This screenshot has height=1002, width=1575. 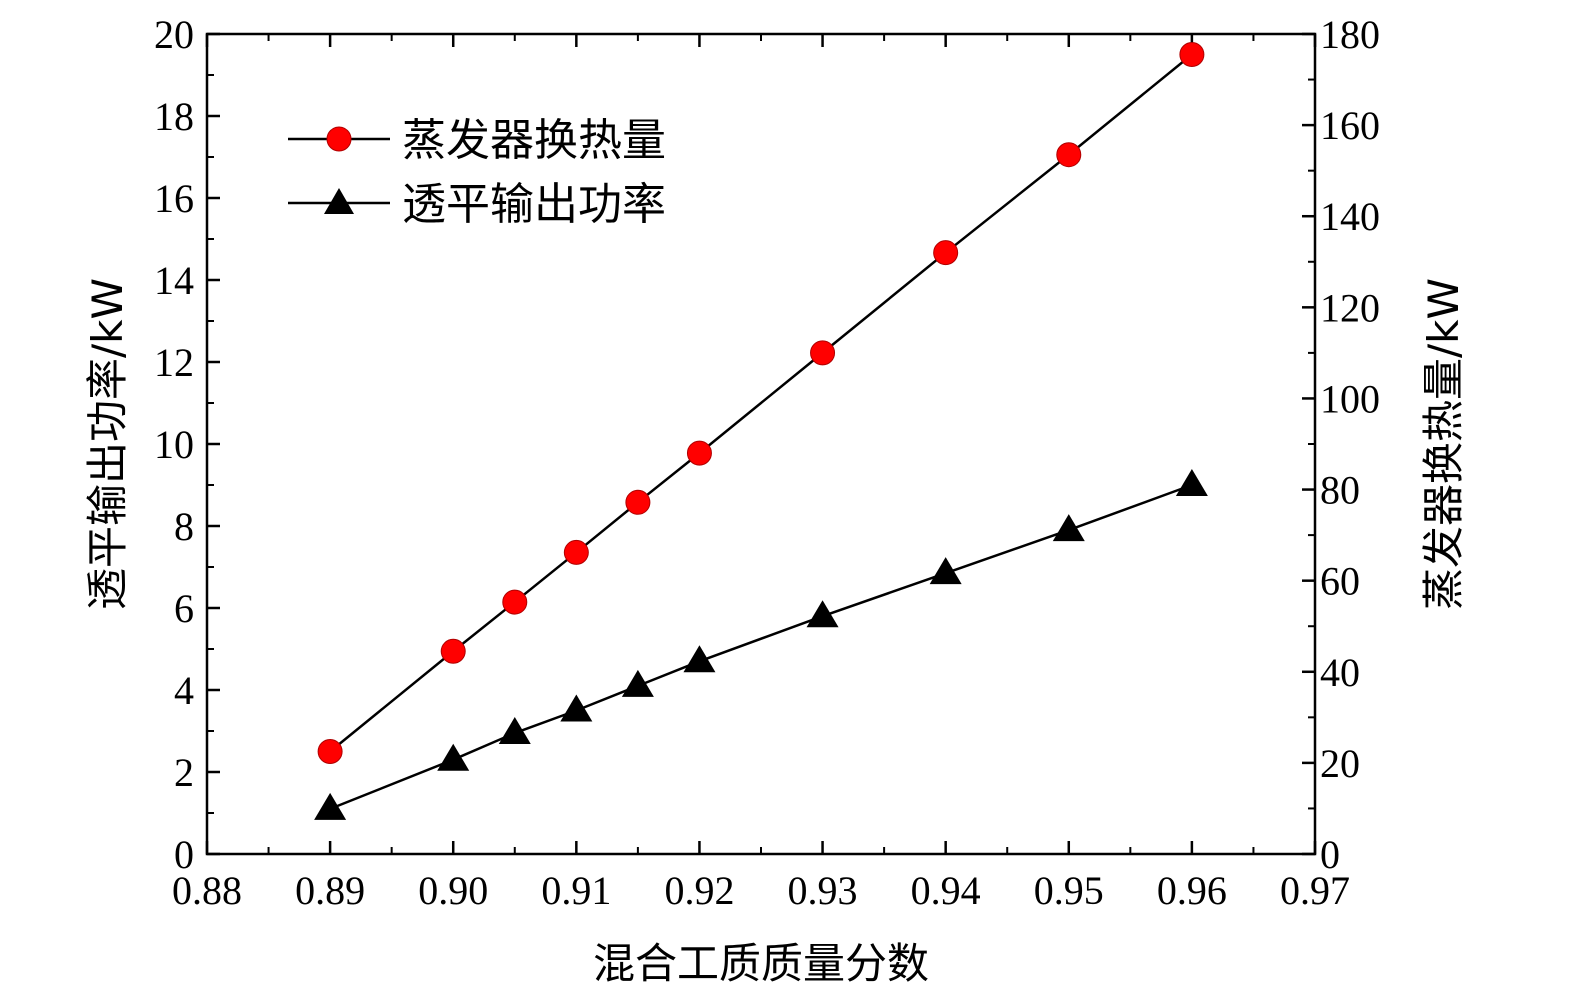 What do you see at coordinates (1340, 672) in the screenshot?
I see `right-y-tick-label: 40` at bounding box center [1340, 672].